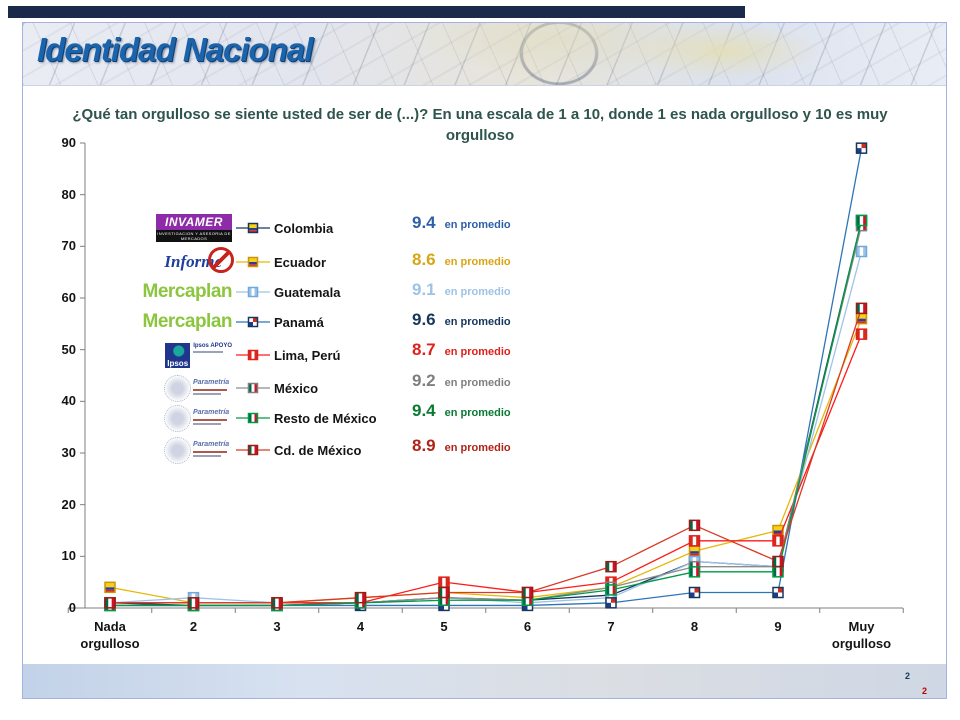  What do you see at coordinates (194, 236) in the screenshot?
I see `invamer-logo-subtext: INVESTIGACION Y ASESORIA DE MERCADOS` at bounding box center [194, 236].